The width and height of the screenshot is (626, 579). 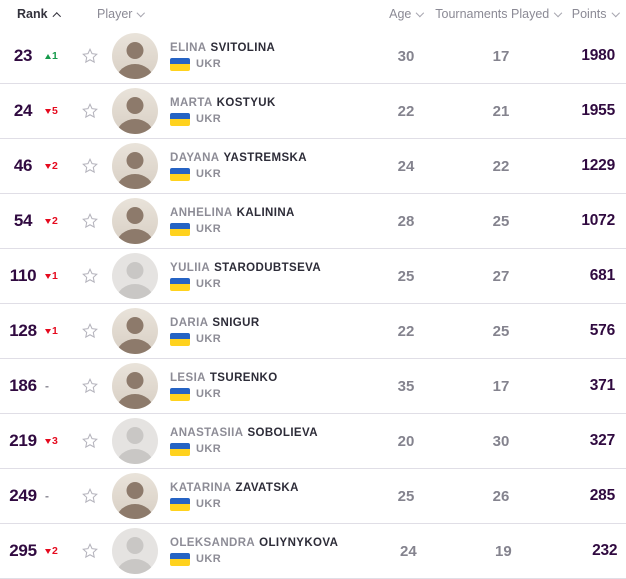 What do you see at coordinates (36, 496) in the screenshot?
I see `rank-cell: 249 -` at bounding box center [36, 496].